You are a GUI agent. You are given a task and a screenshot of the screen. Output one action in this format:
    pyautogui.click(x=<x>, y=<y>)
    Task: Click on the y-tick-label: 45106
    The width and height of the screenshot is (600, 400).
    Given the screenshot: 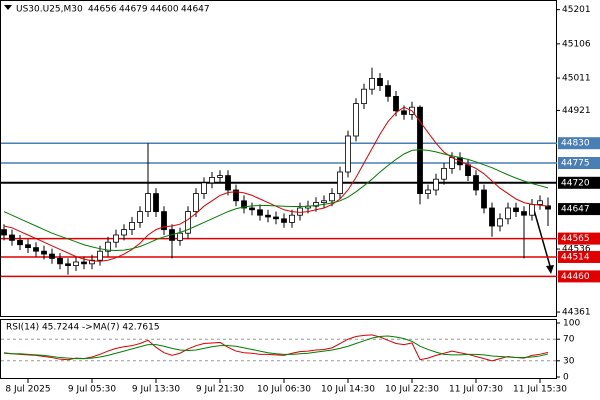 What is the action you would take?
    pyautogui.click(x=576, y=44)
    